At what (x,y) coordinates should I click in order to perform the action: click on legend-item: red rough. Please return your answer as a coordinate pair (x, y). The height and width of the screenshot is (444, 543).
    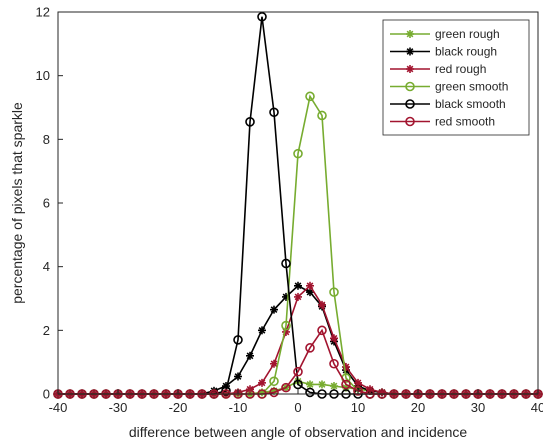
    Looking at the image, I should click on (438, 69).